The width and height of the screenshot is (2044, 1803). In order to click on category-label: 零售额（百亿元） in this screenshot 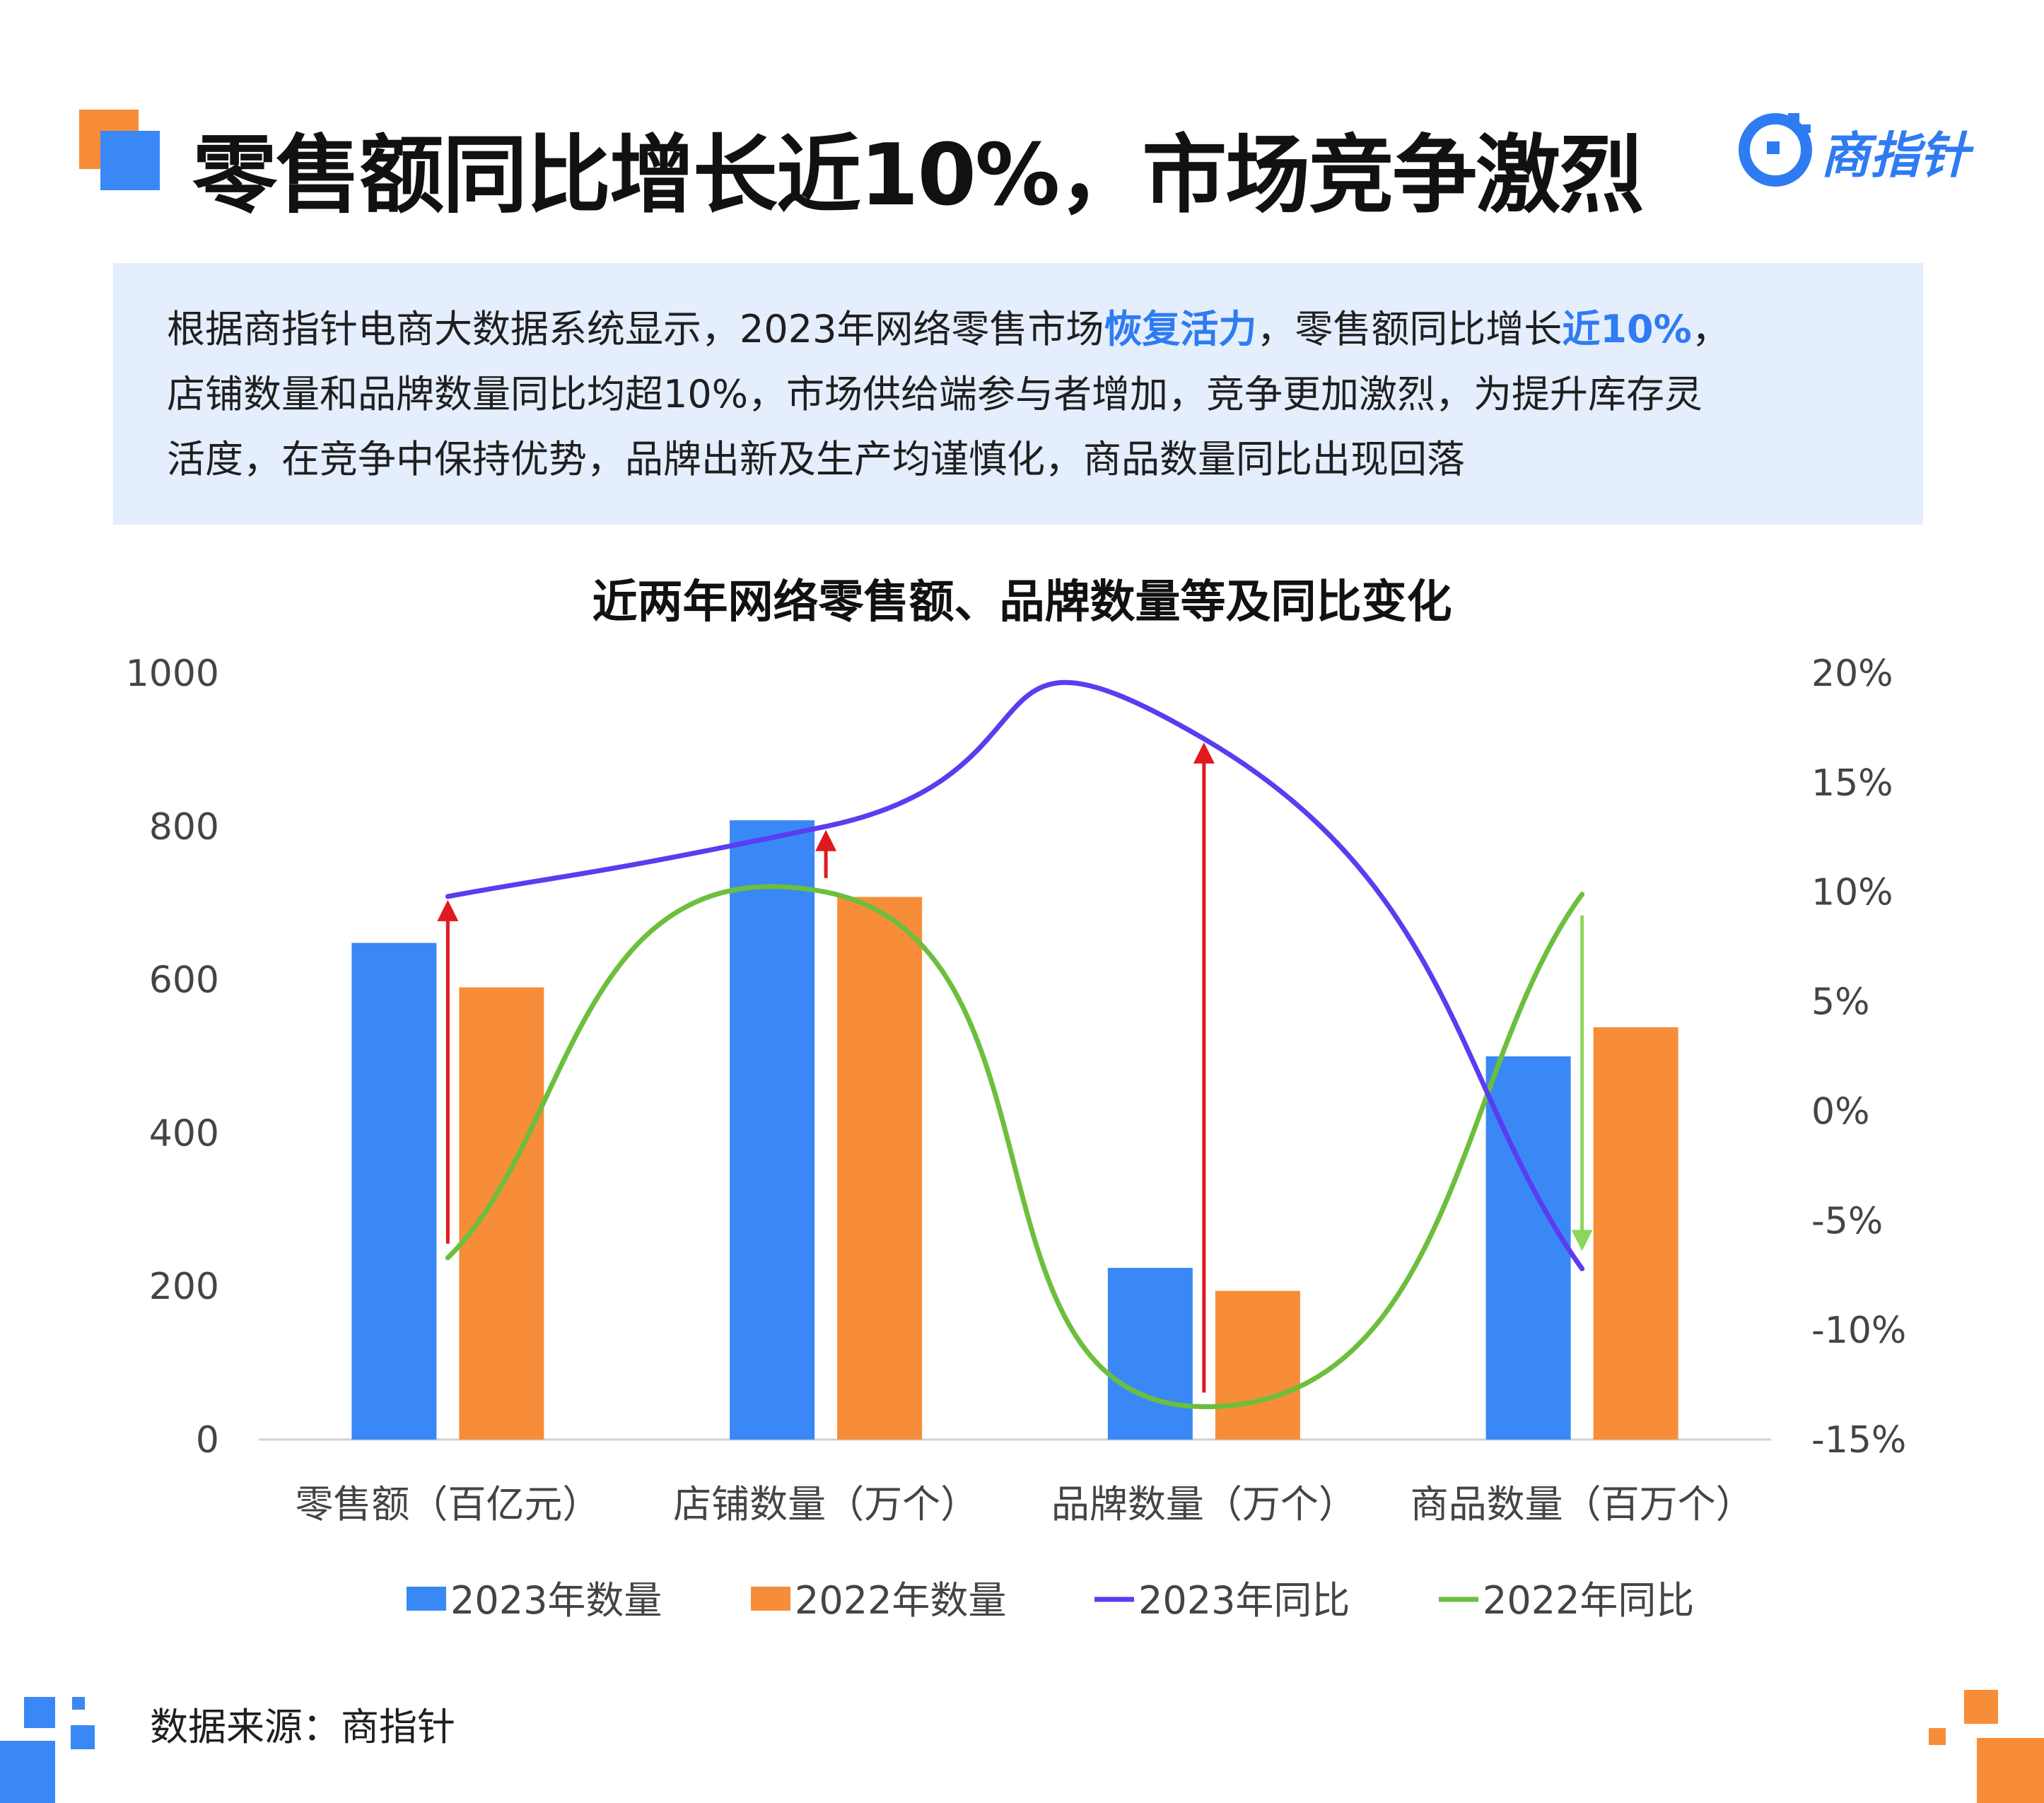, I will do `click(448, 1505)`.